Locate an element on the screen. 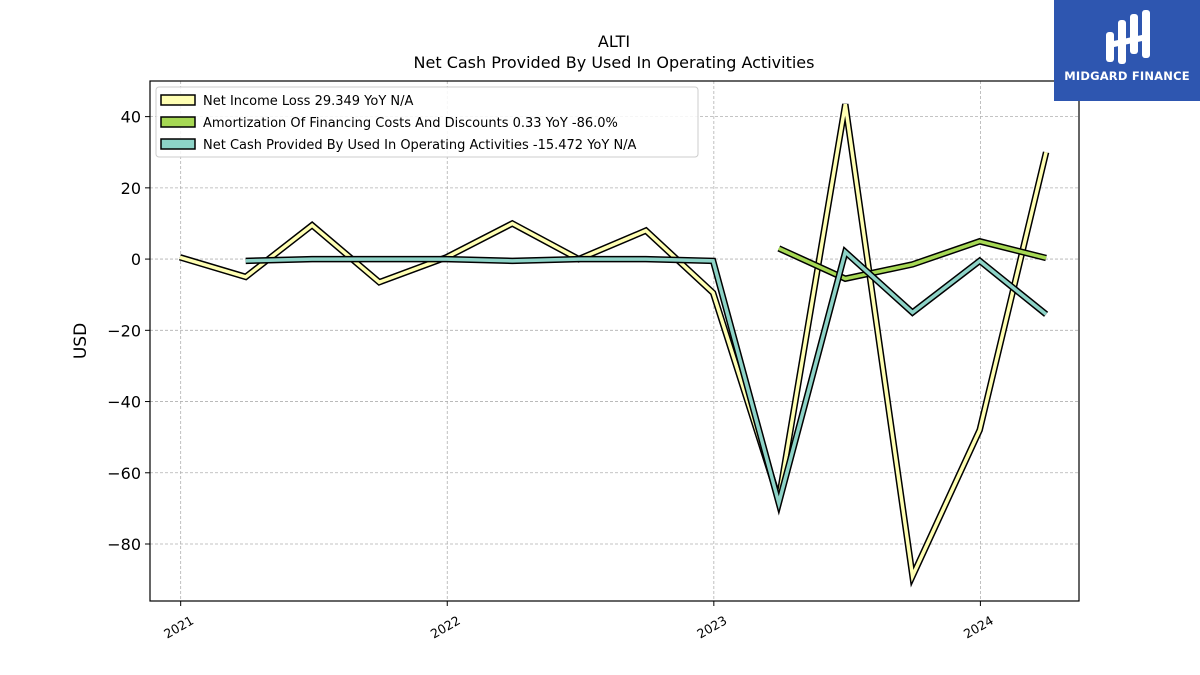 The image size is (1200, 675). midgard-finance-logo: MIDGARD FINANCE is located at coordinates (1127, 50).